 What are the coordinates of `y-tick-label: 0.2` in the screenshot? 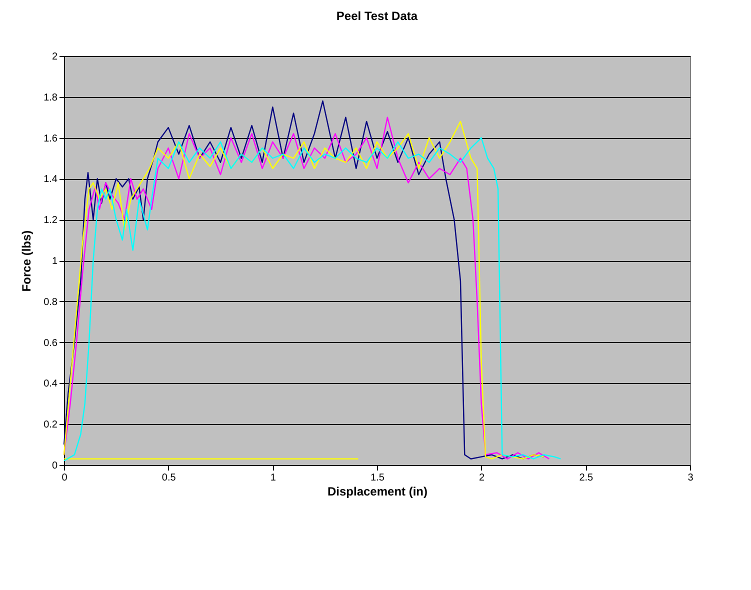 It's located at (51, 425).